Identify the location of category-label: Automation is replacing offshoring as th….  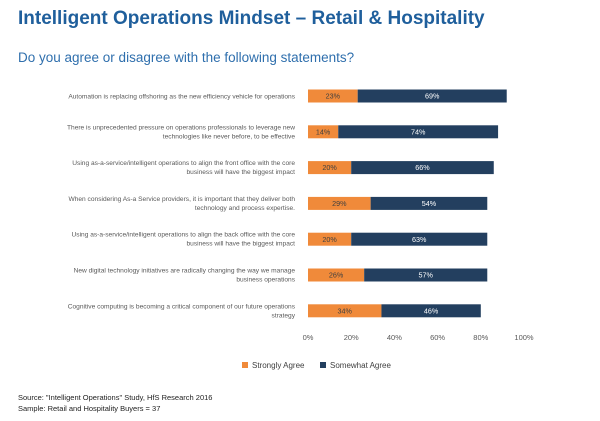
(181, 97).